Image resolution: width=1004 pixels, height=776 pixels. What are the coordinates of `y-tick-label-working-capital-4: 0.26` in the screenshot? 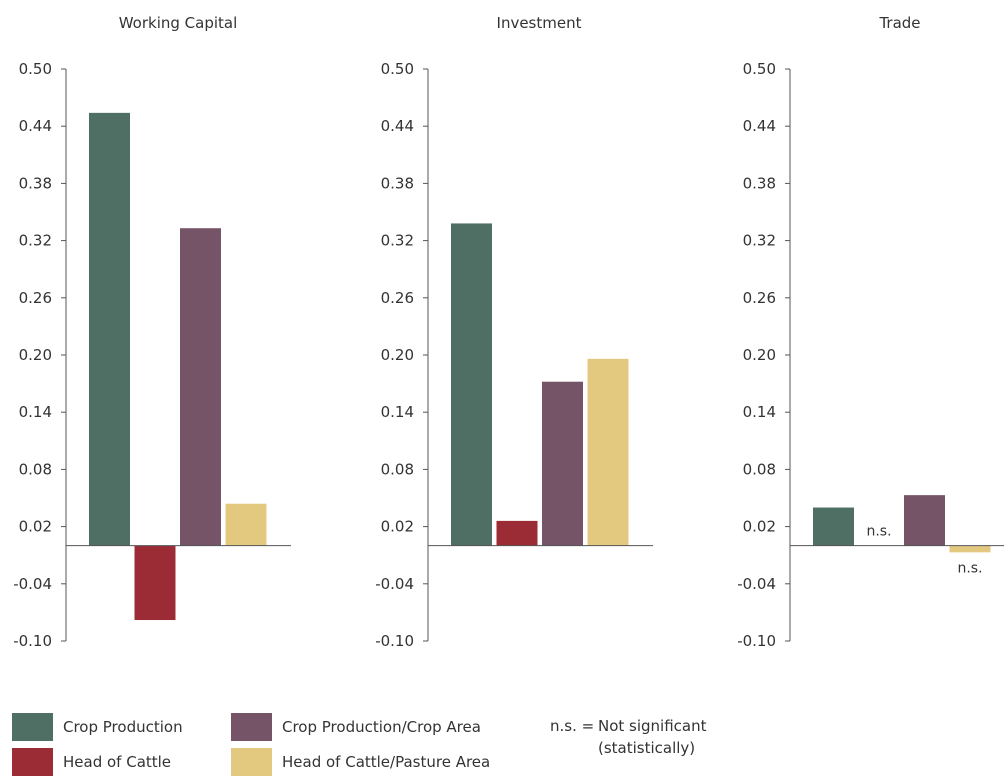 It's located at (35, 298).